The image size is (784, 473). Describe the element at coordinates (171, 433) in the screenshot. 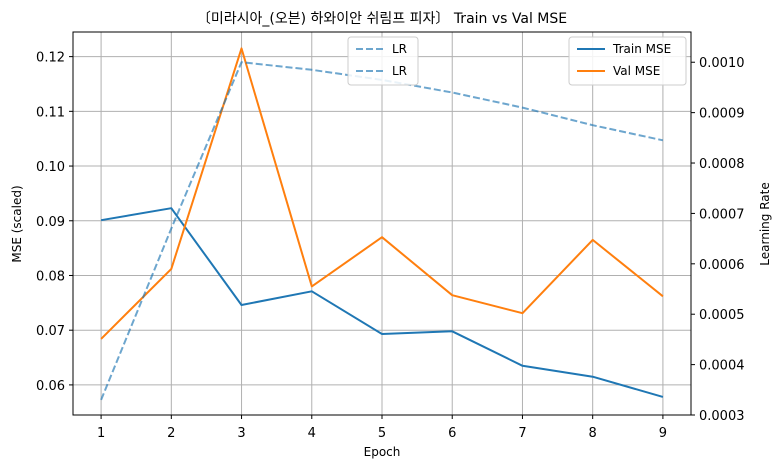

I see `x-tick-label: 2` at that location.